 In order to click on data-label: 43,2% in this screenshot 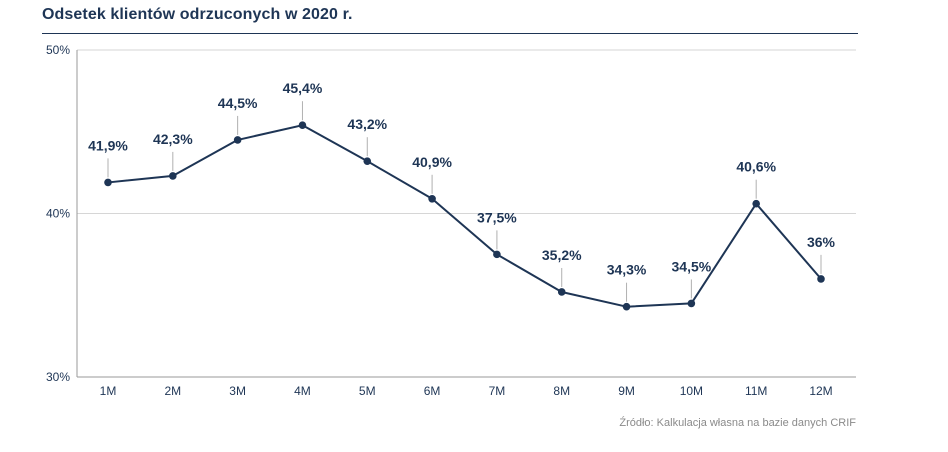, I will do `click(367, 124)`.